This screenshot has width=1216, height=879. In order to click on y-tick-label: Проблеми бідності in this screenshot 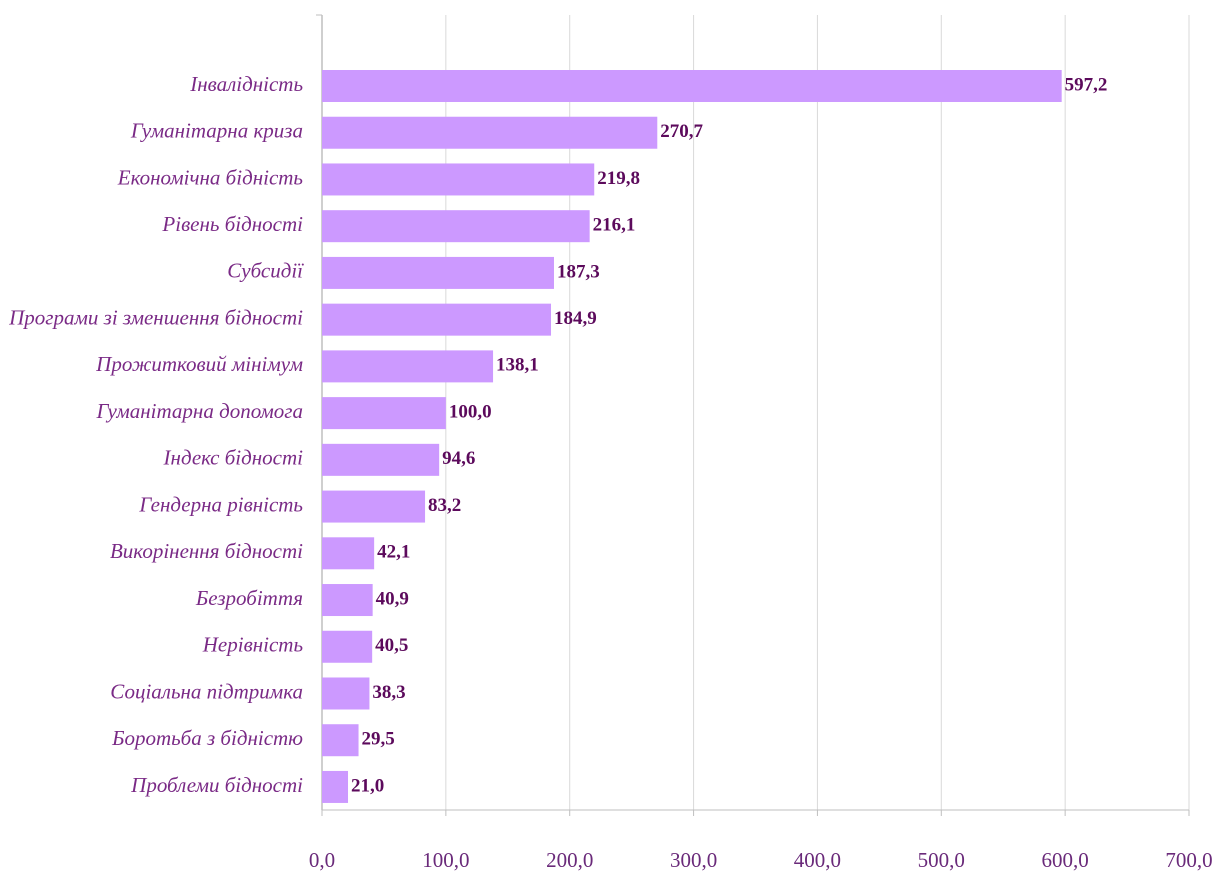, I will do `click(216, 785)`.